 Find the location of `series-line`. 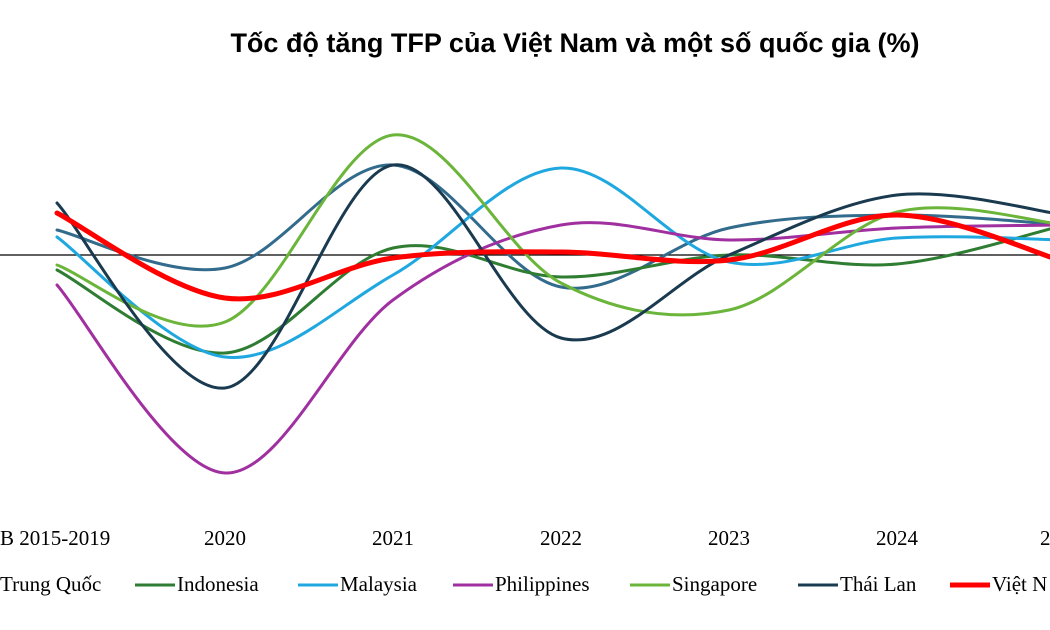

series-line is located at coordinates (552, 256).